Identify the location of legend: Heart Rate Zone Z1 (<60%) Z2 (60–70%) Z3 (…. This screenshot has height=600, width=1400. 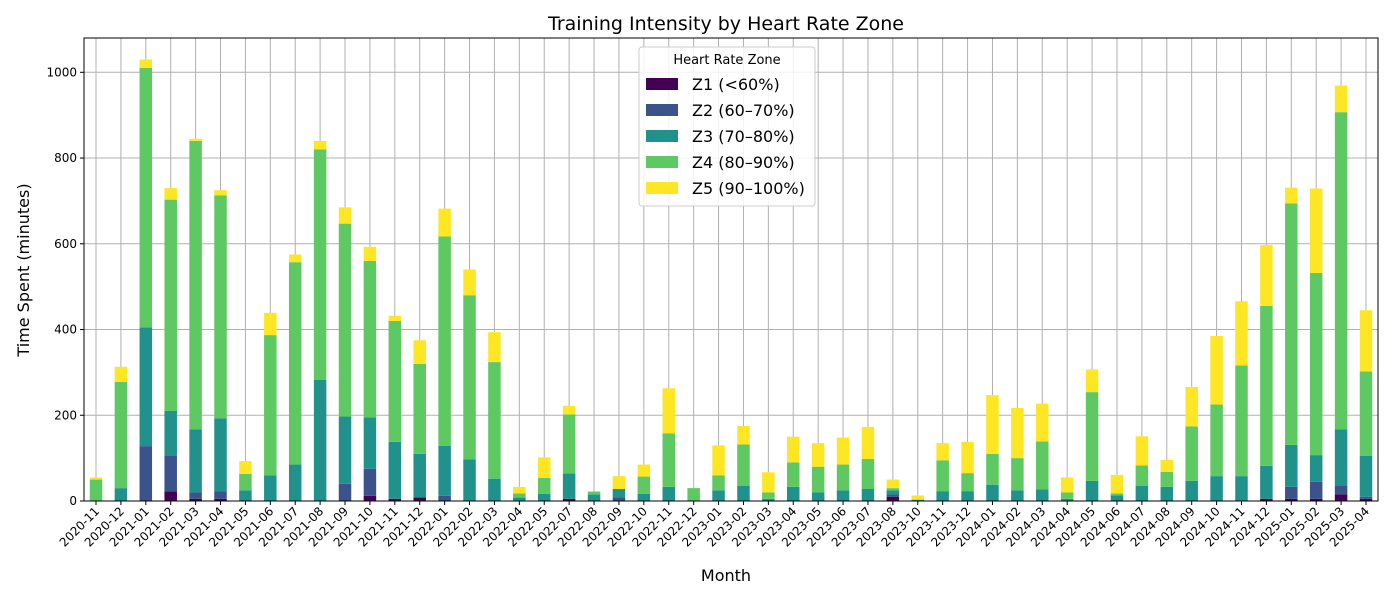
(727, 126).